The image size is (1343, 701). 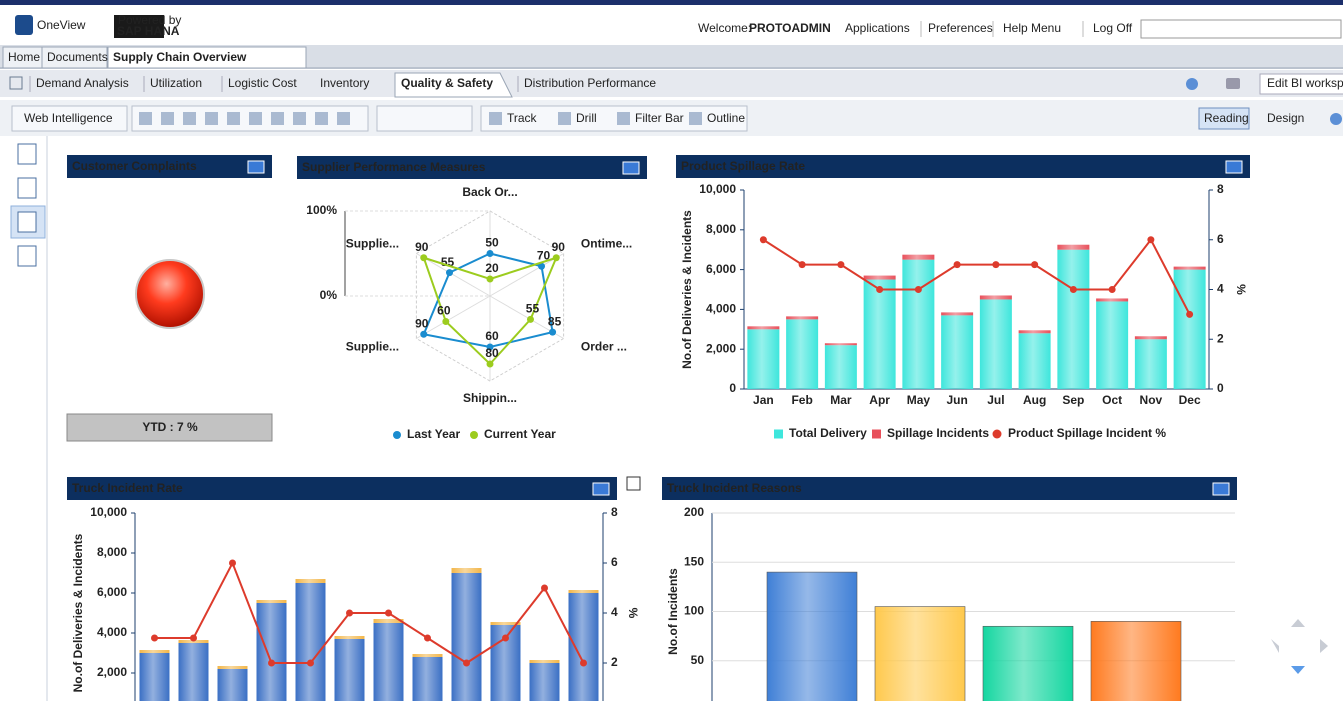 I want to click on logo-text: OneView, so click(x=61, y=25).